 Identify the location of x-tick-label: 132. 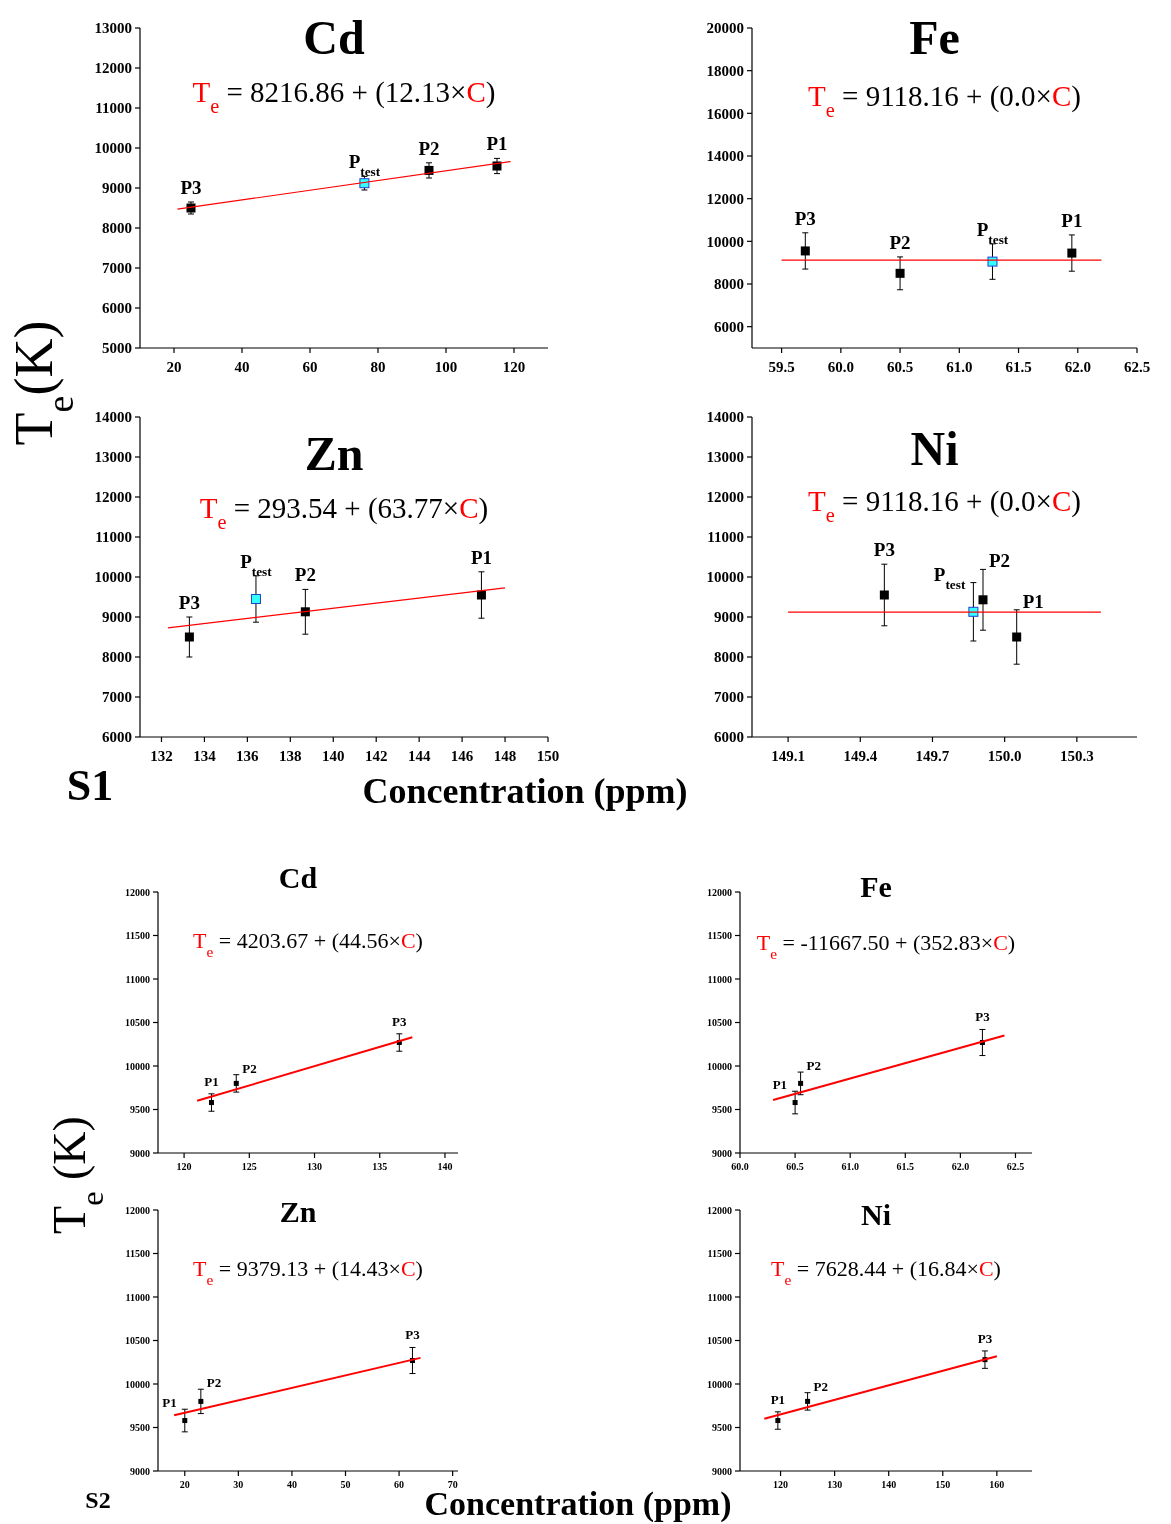
(161, 756).